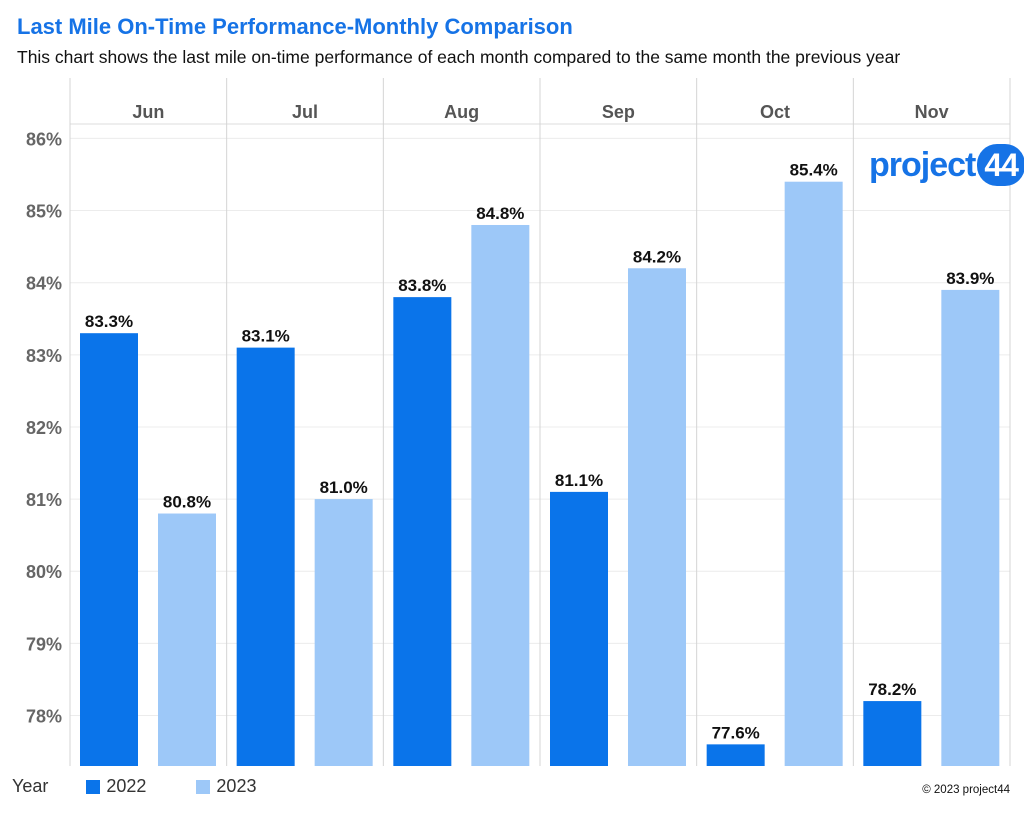 This screenshot has height=819, width=1024. What do you see at coordinates (657, 517) in the screenshot?
I see `bar-2023-sep` at bounding box center [657, 517].